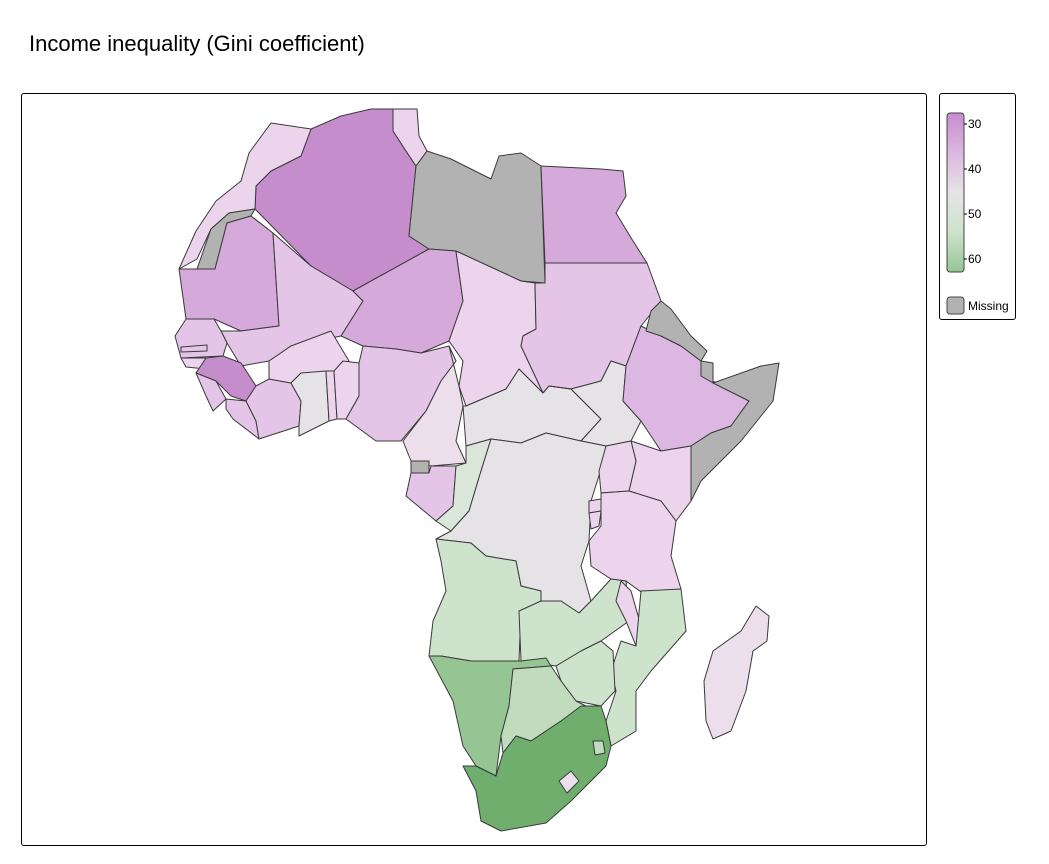 This screenshot has width=1049, height=864. Describe the element at coordinates (955, 305) in the screenshot. I see `legend-missing-swatch` at that location.